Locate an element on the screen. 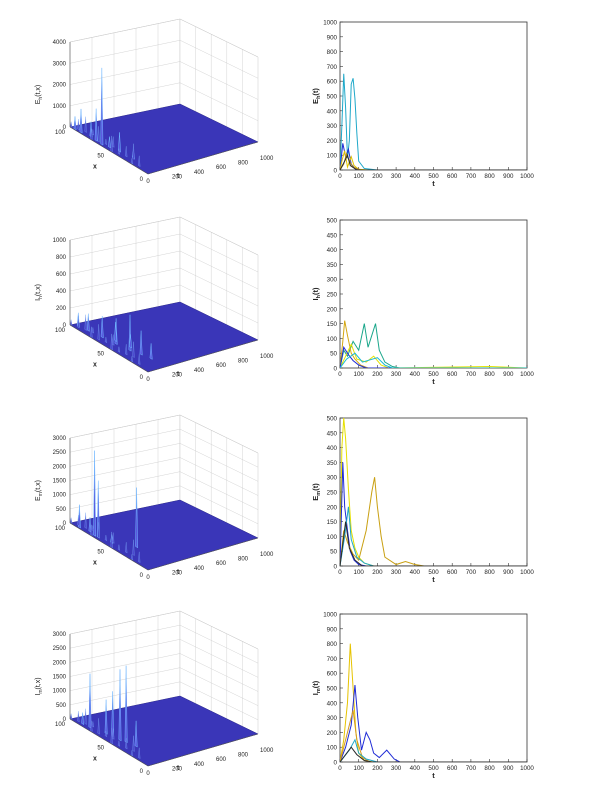 The width and height of the screenshot is (595, 789). x-tick-label: 200 is located at coordinates (377, 768).